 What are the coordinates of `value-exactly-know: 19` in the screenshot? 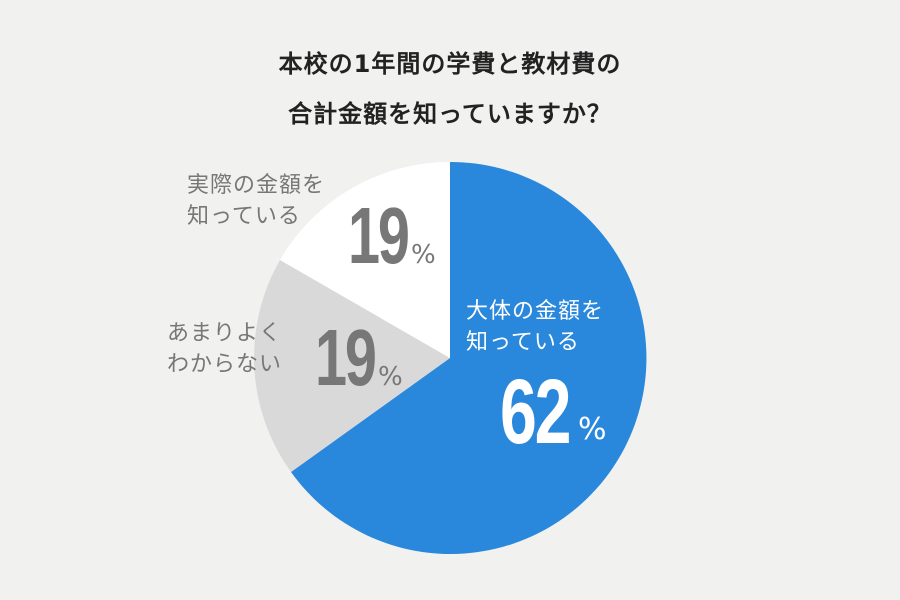 It's located at (379, 235).